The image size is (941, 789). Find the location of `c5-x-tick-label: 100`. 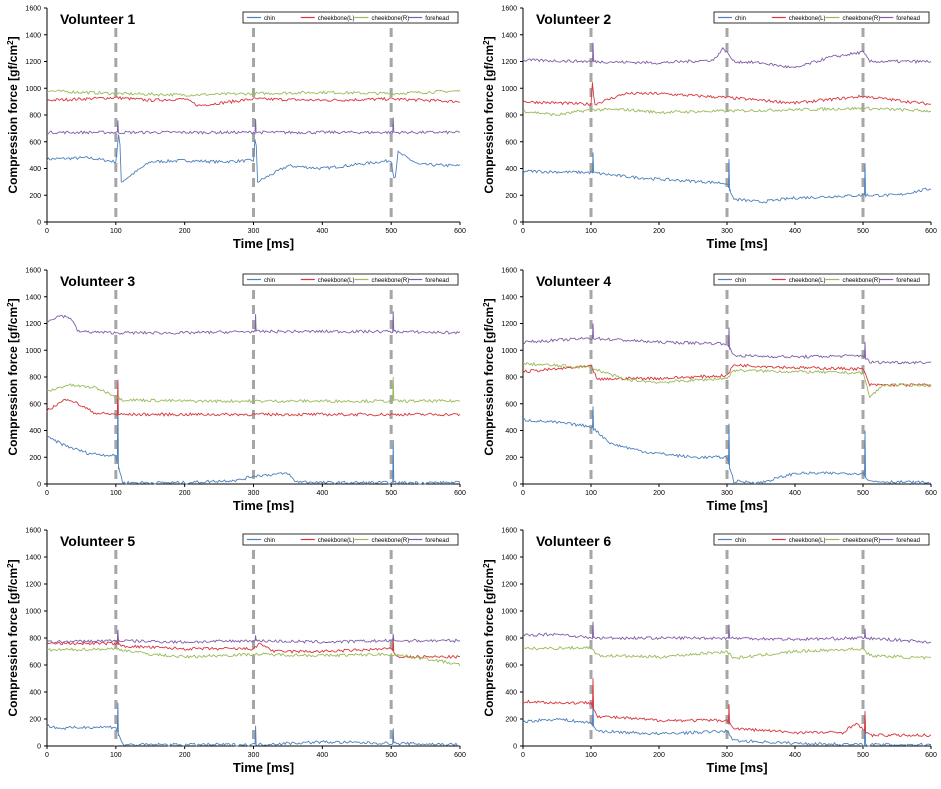

c5-x-tick-label: 100 is located at coordinates (116, 755).